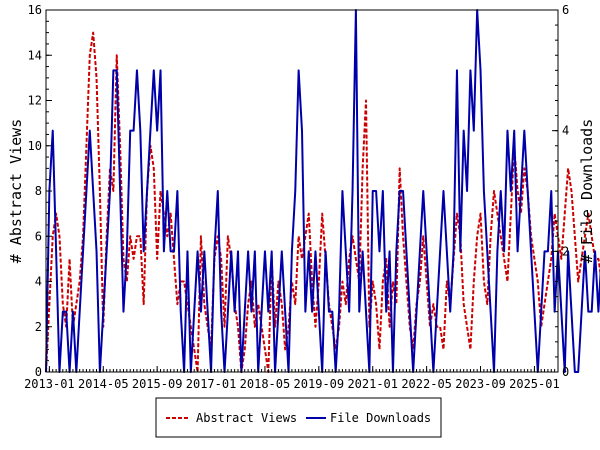 This screenshot has width=600, height=450. What do you see at coordinates (265, 384) in the screenshot?
I see `x-tick-label: 2018-05` at bounding box center [265, 384].